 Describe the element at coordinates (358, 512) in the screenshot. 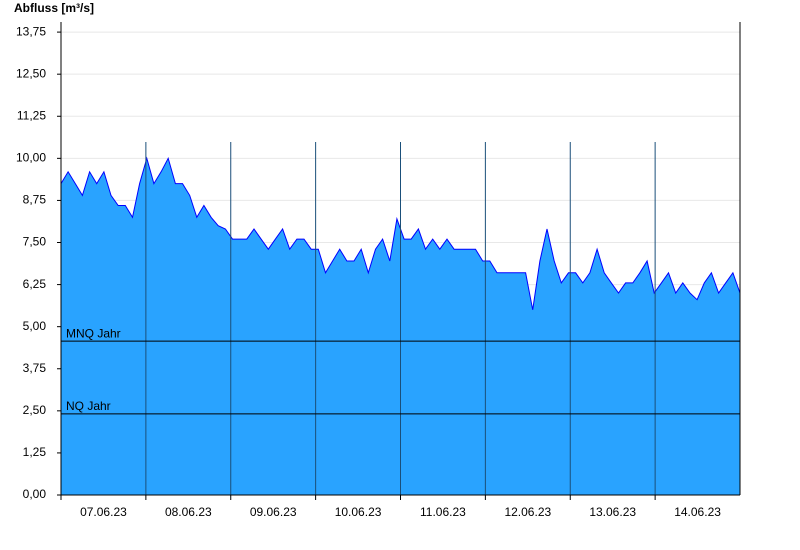

I see `x-tick-label: 10.06.23` at that location.